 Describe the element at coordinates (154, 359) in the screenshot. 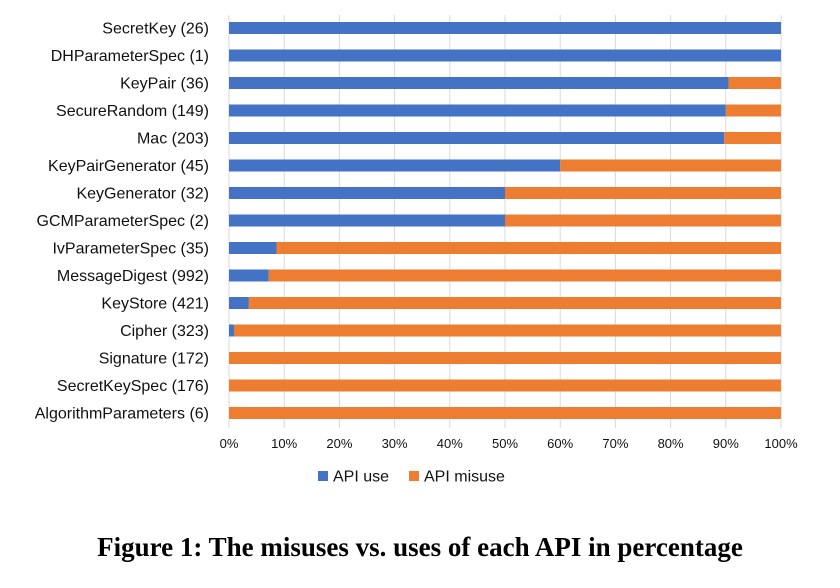

I see `category-label: Signature (172)` at that location.